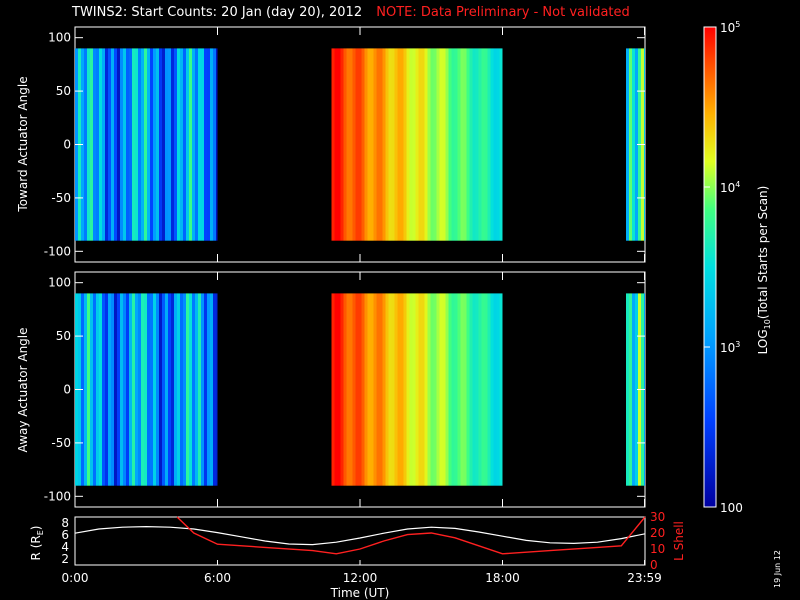 This screenshot has width=800, height=600. I want to click on x-tick-label: 6:00, so click(217, 578).